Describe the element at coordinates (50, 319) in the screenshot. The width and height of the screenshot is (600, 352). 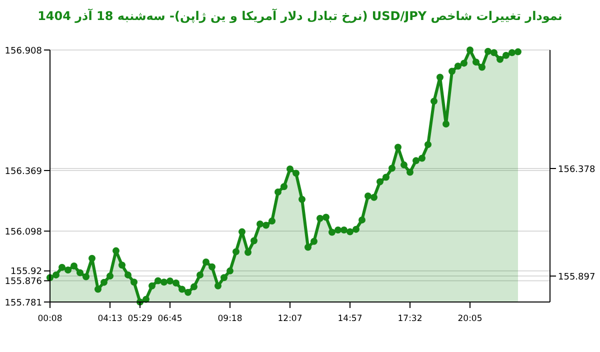
I see `x-tick-label: 00:08` at that location.